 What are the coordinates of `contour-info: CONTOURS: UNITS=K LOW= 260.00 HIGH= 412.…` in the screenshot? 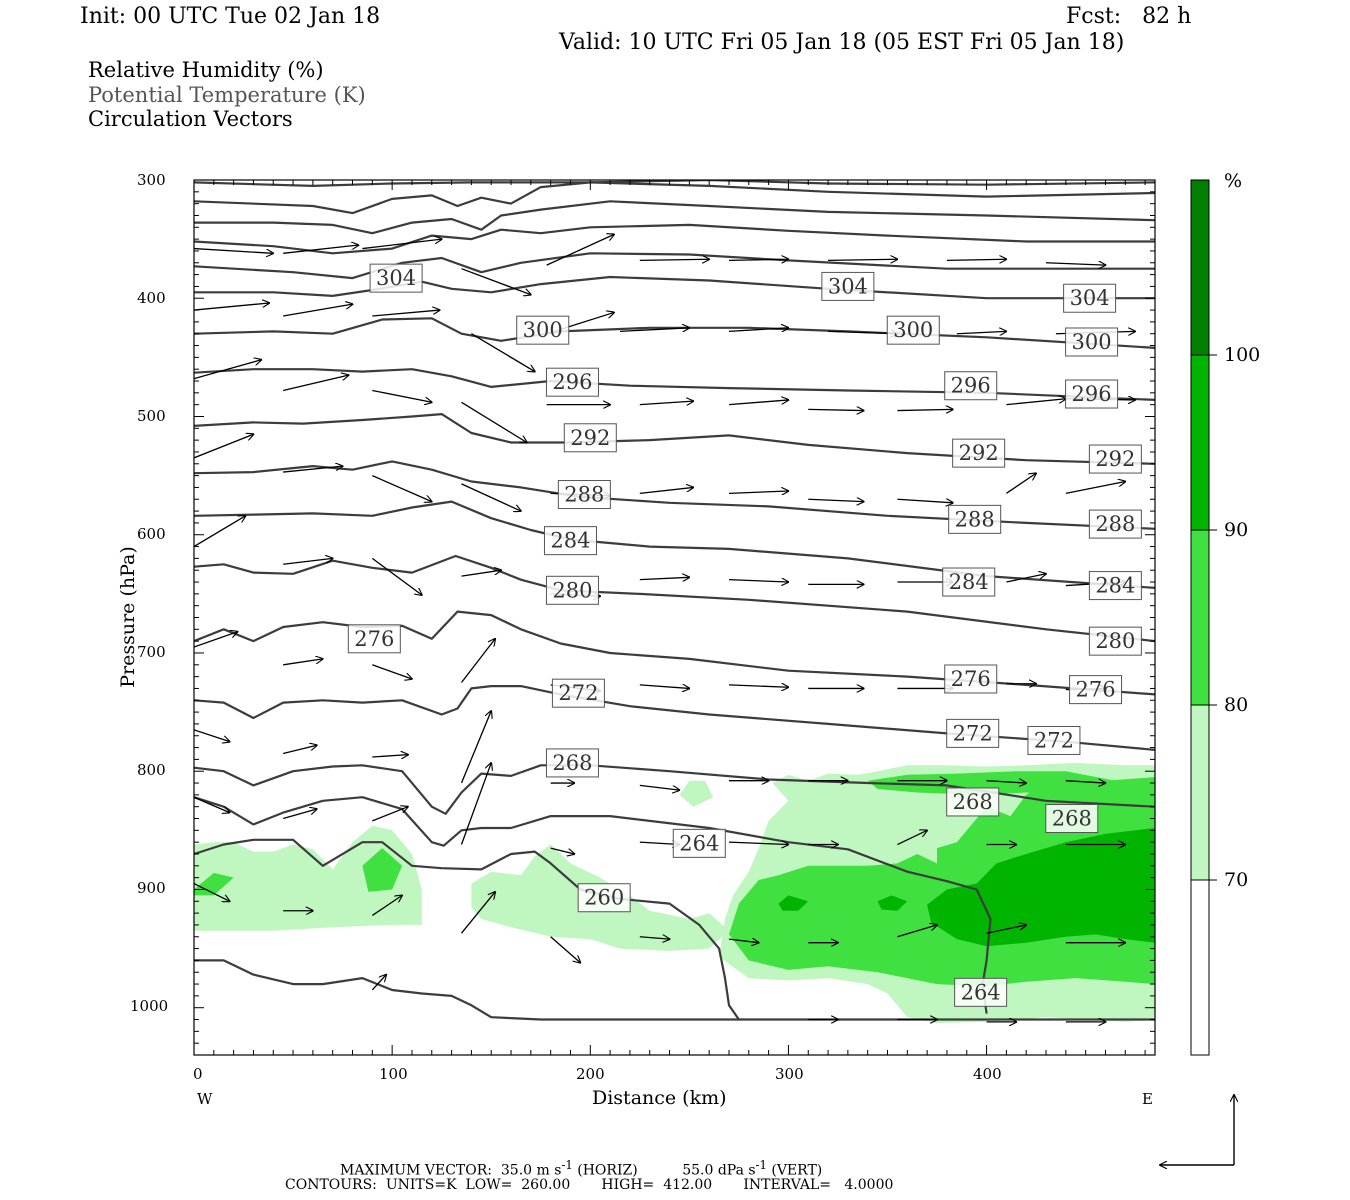 It's located at (589, 1185).